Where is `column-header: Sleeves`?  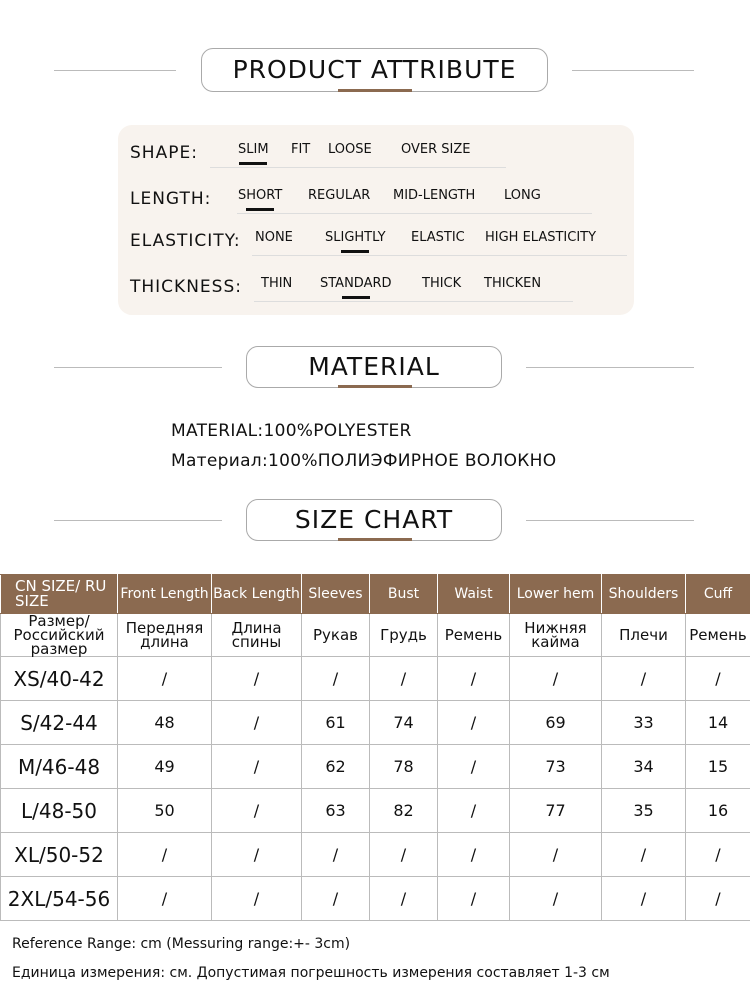 column-header: Sleeves is located at coordinates (335, 594).